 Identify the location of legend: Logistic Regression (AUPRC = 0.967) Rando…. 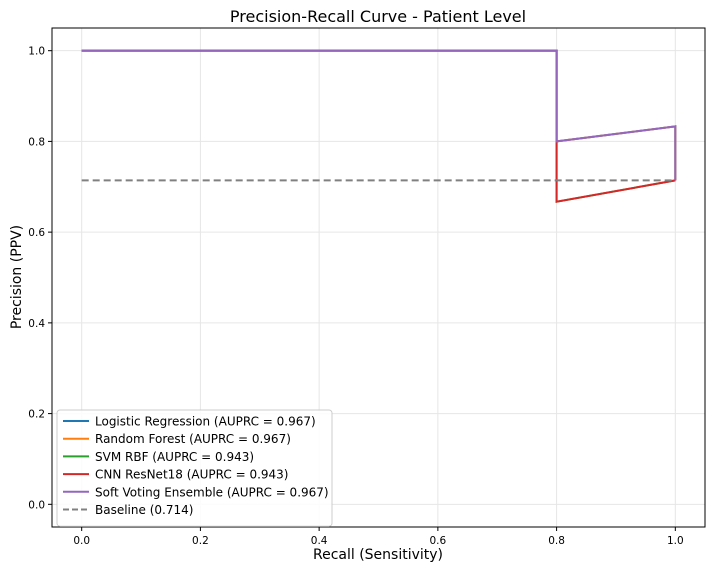
(194, 468).